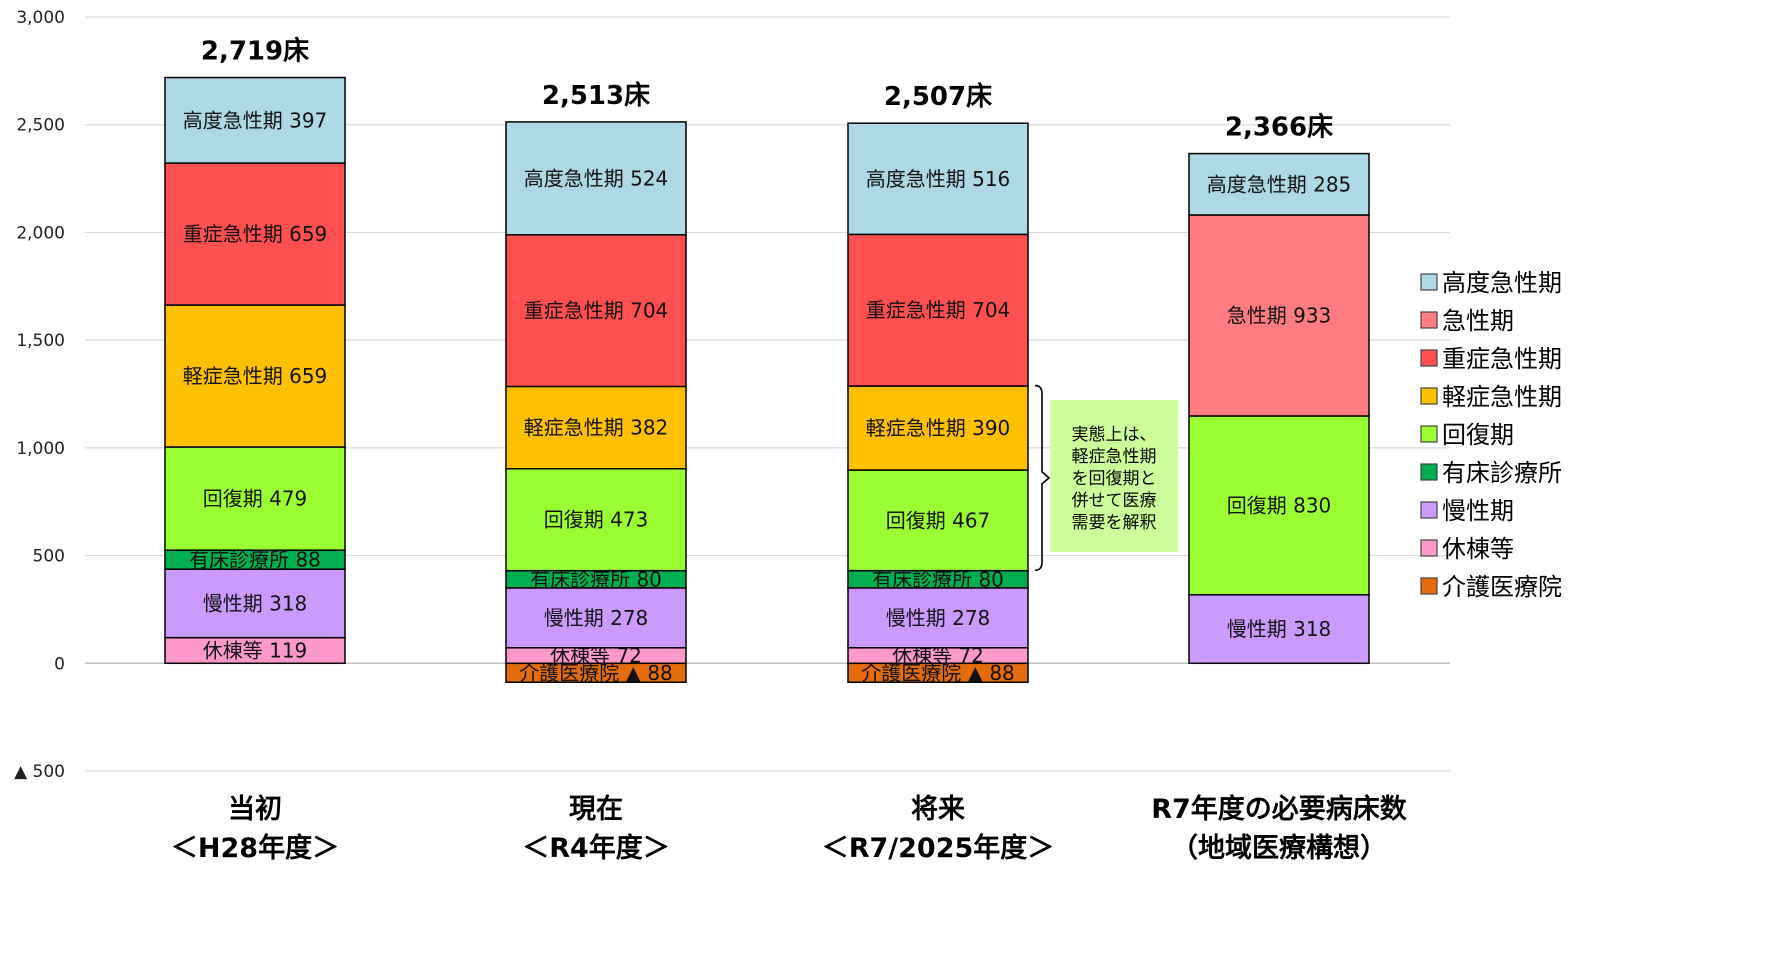 The height and width of the screenshot is (968, 1765). Describe the element at coordinates (1279, 809) in the screenshot. I see `category-label-line1: R7年度の必要病床数` at that location.